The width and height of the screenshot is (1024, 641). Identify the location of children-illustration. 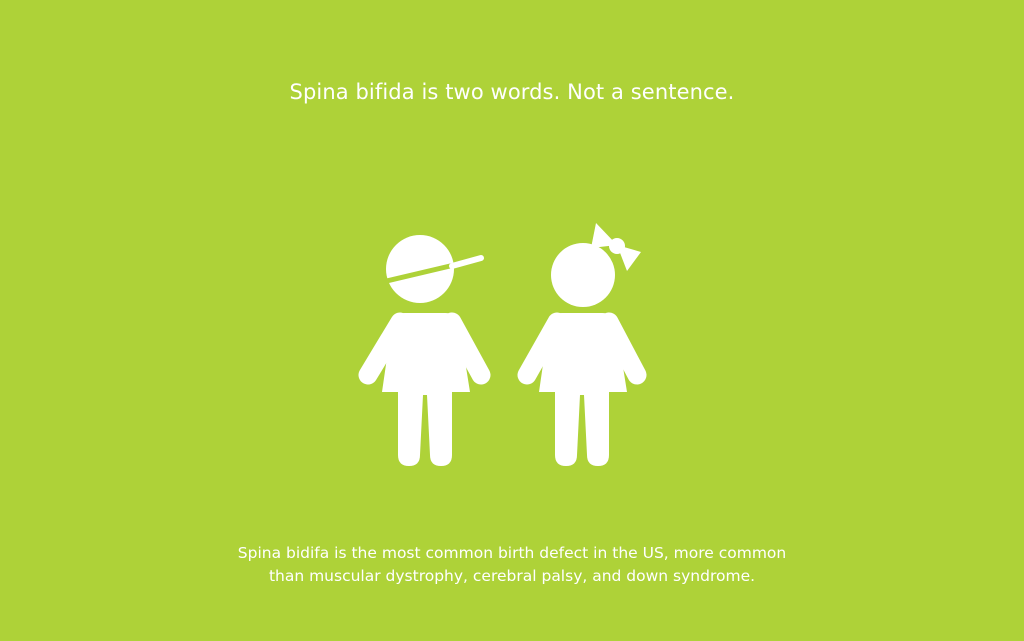
(502, 344).